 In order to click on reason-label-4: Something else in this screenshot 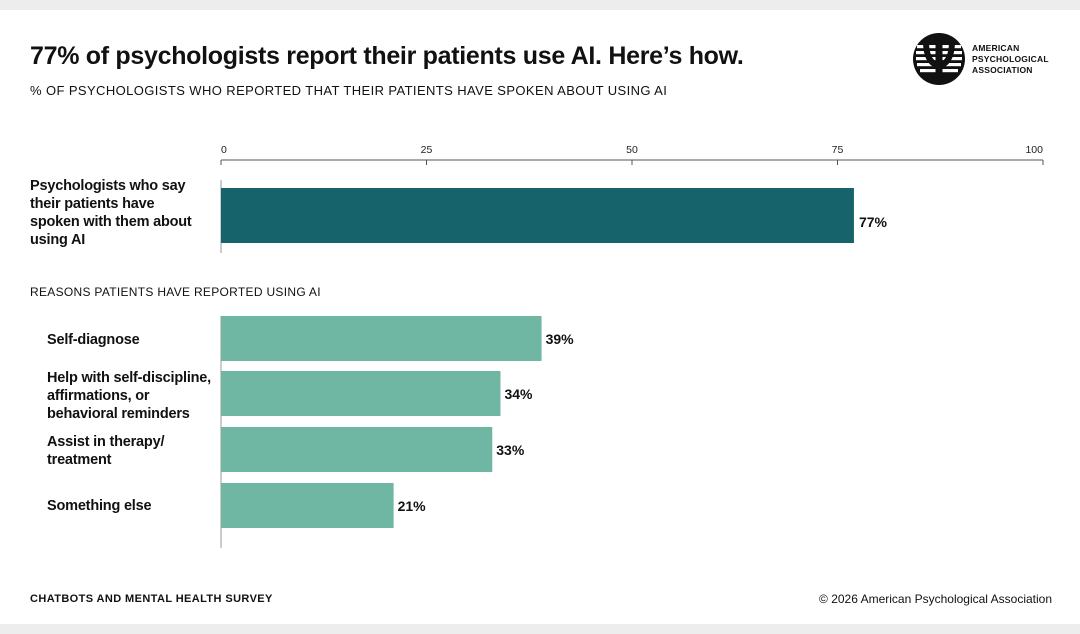, I will do `click(99, 506)`.